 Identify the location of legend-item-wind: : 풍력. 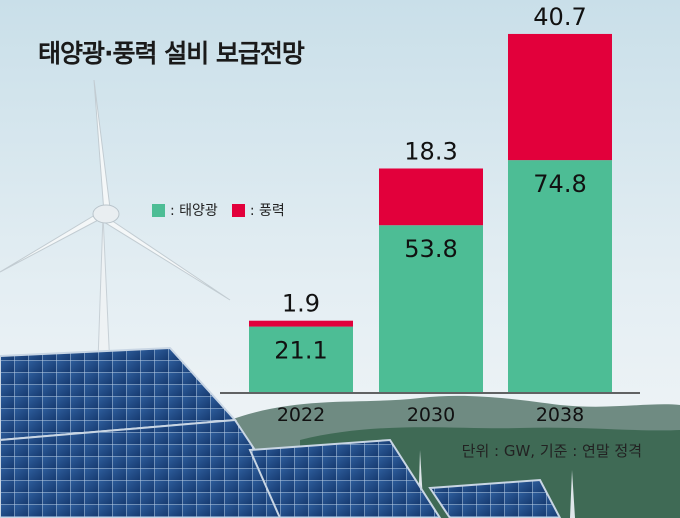
(258, 210).